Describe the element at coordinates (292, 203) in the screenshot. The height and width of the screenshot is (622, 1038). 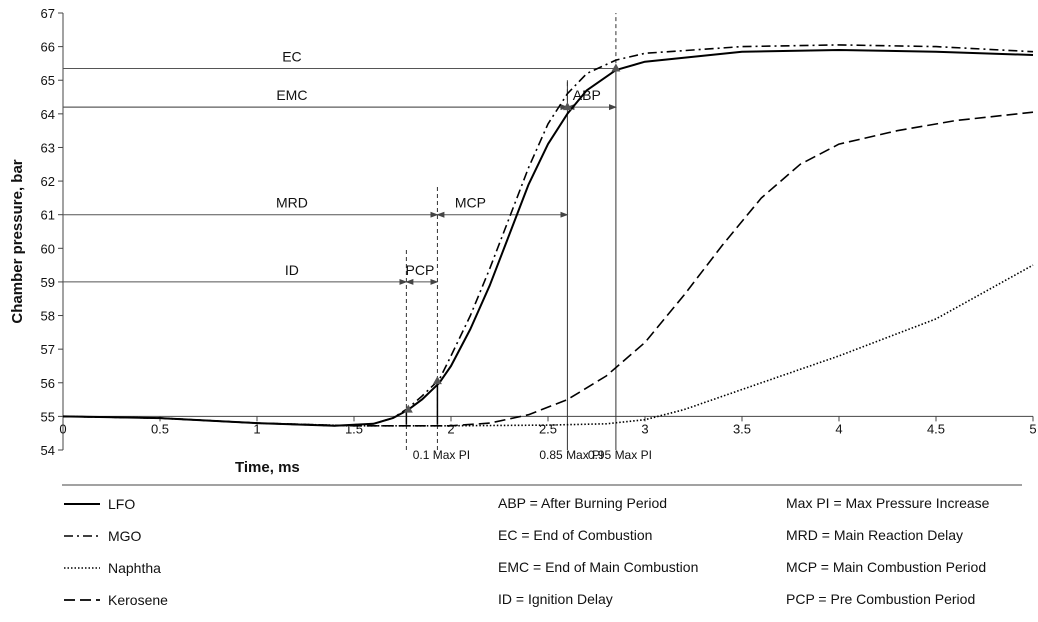
I see `interval-label: MRD` at that location.